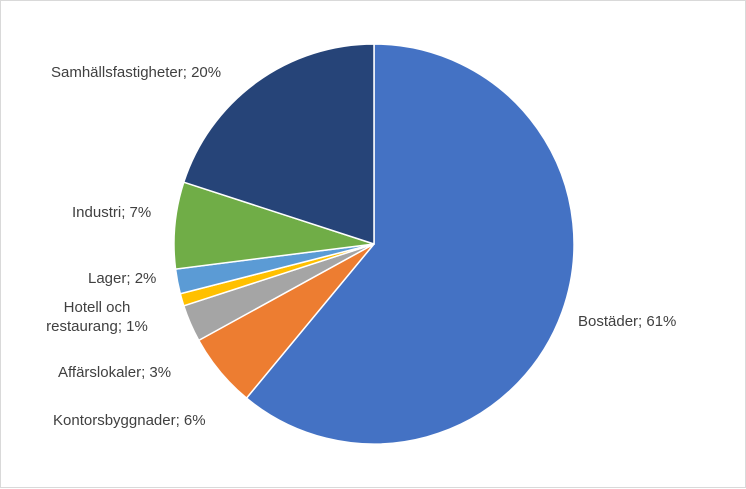 This screenshot has width=746, height=489. Describe the element at coordinates (115, 372) in the screenshot. I see `slice-label-affarslokaler: Affärslokaler; 3%` at that location.